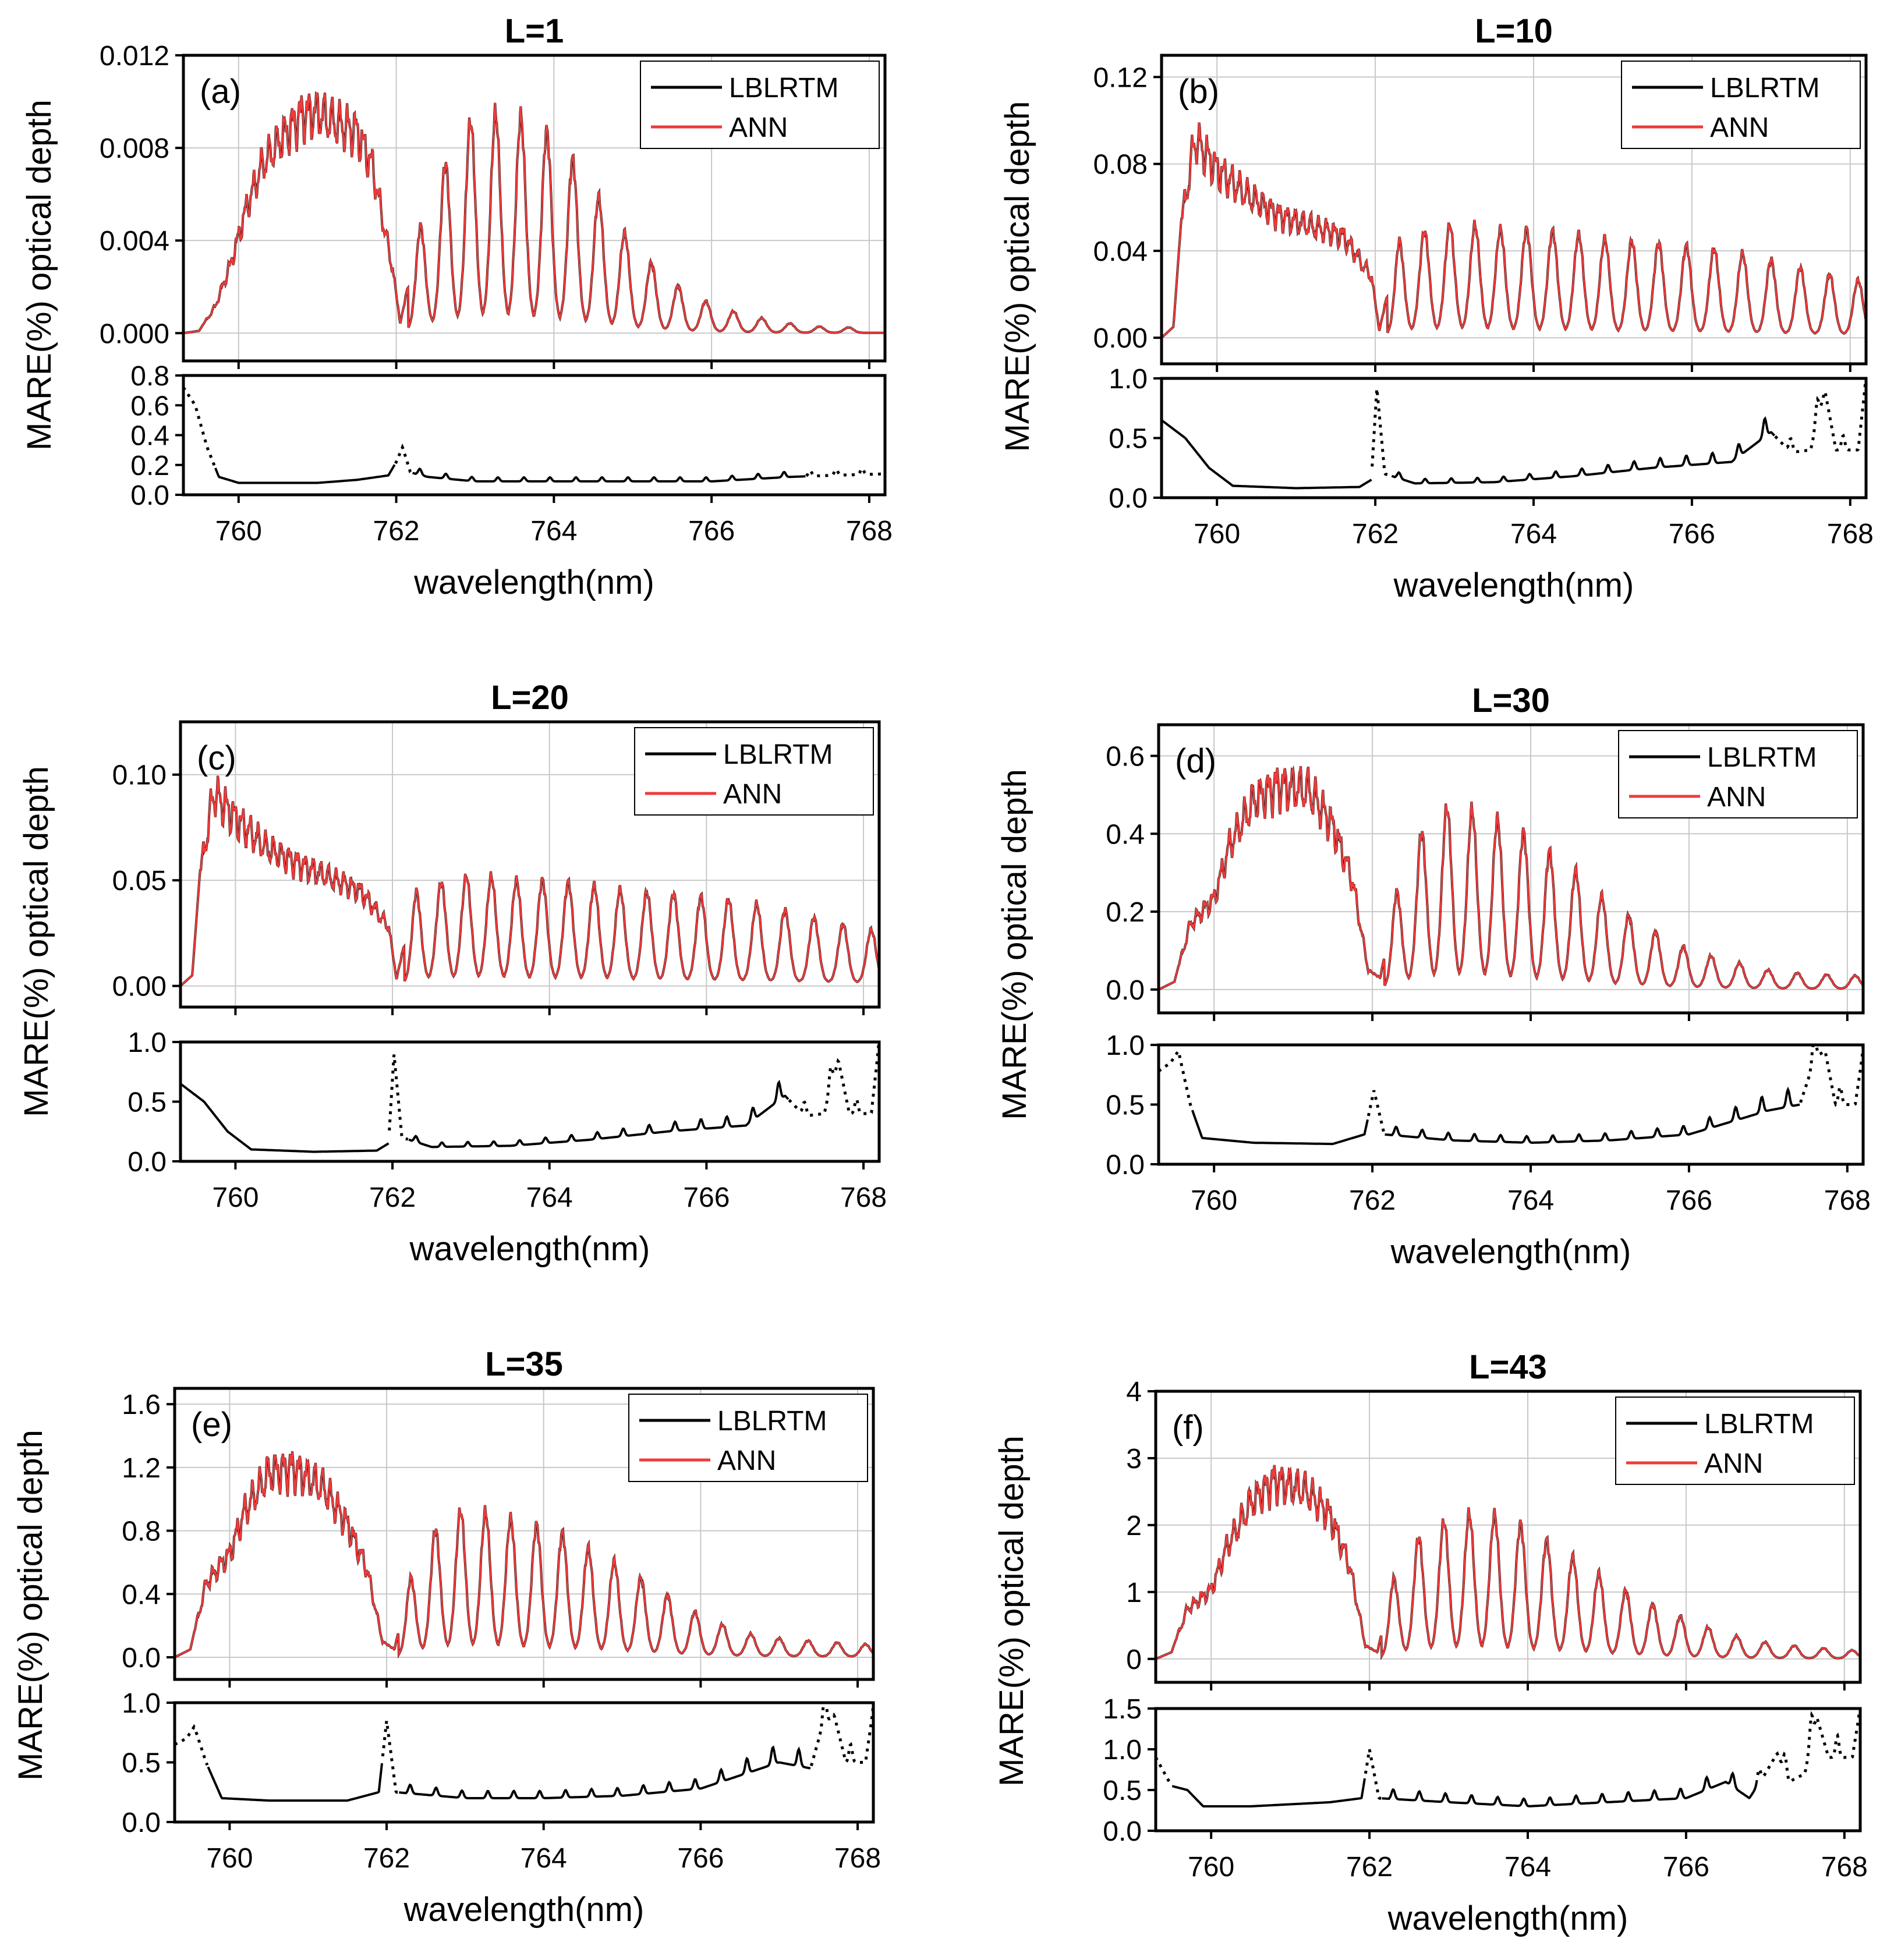 The width and height of the screenshot is (1894, 1960). What do you see at coordinates (1195, 761) in the screenshot?
I see `panel-label: (d)` at bounding box center [1195, 761].